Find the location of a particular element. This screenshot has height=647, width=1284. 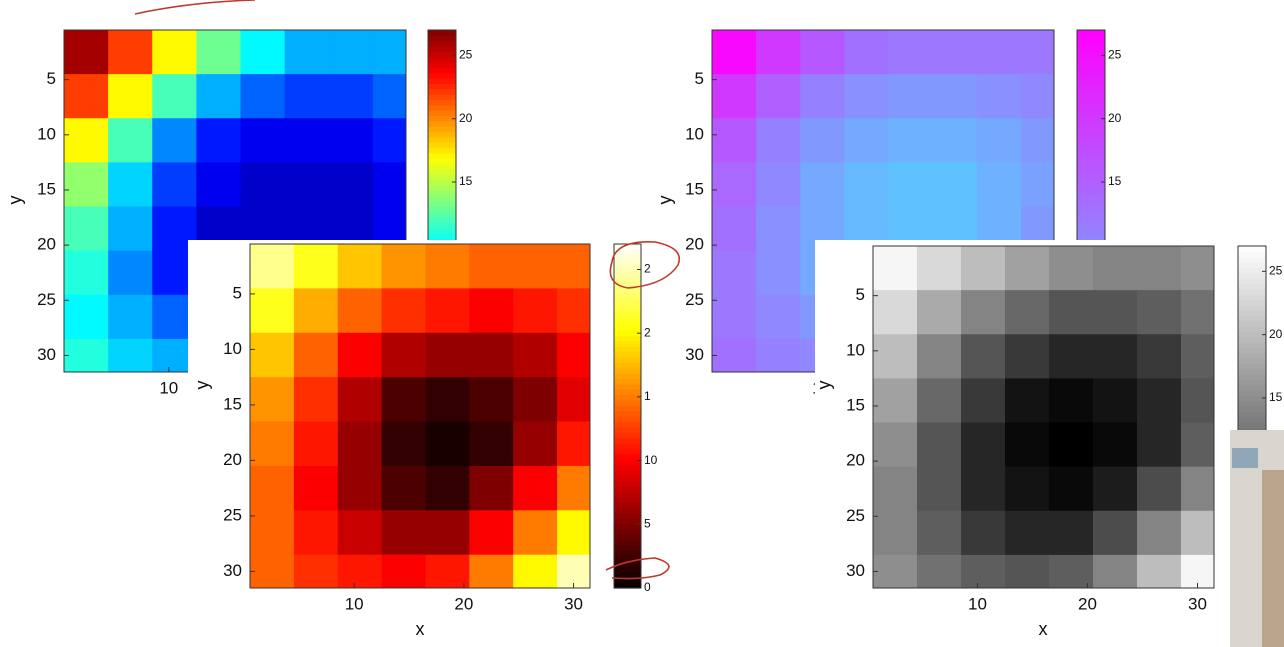

colorbar-tick-label: 0 is located at coordinates (647, 587).